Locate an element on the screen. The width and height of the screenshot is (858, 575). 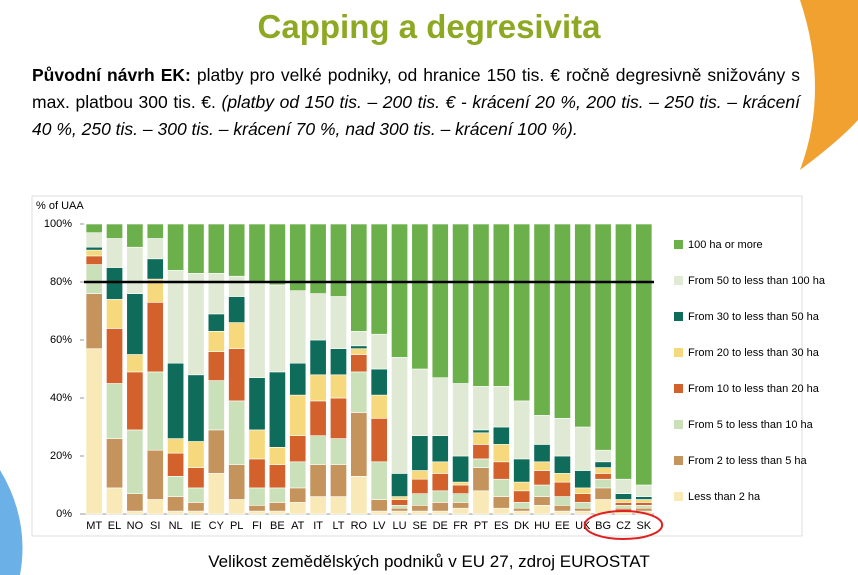
x-tick-label: DE is located at coordinates (440, 526).